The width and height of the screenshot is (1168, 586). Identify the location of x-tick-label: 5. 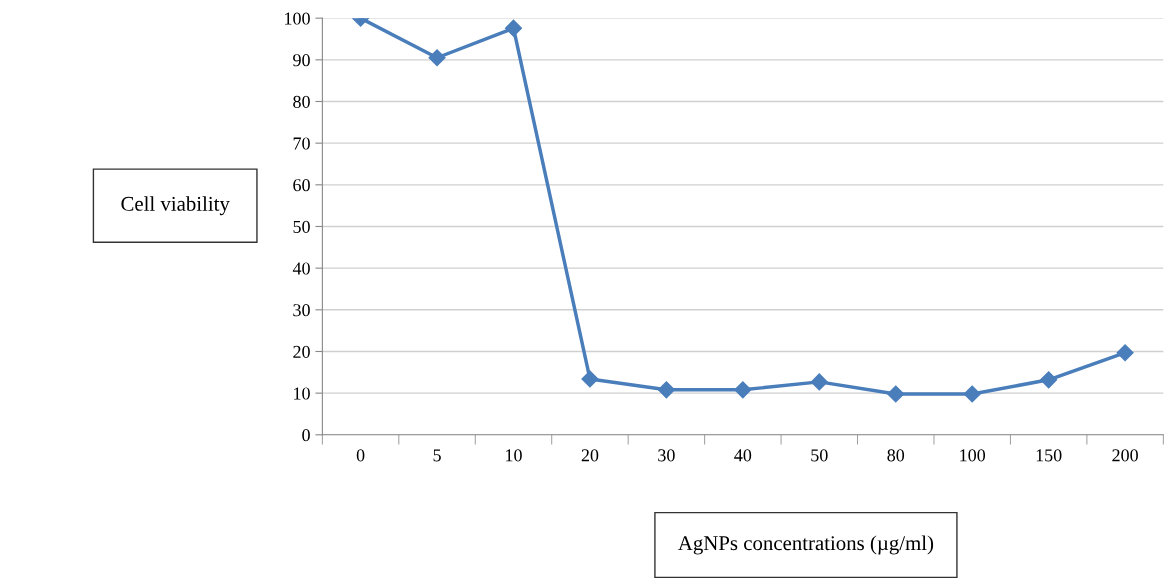
(437, 455).